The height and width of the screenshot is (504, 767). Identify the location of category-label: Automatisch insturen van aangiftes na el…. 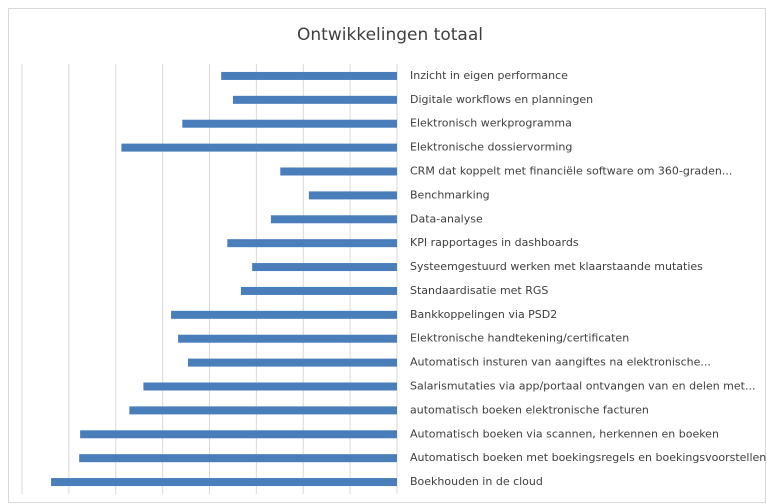
(560, 362).